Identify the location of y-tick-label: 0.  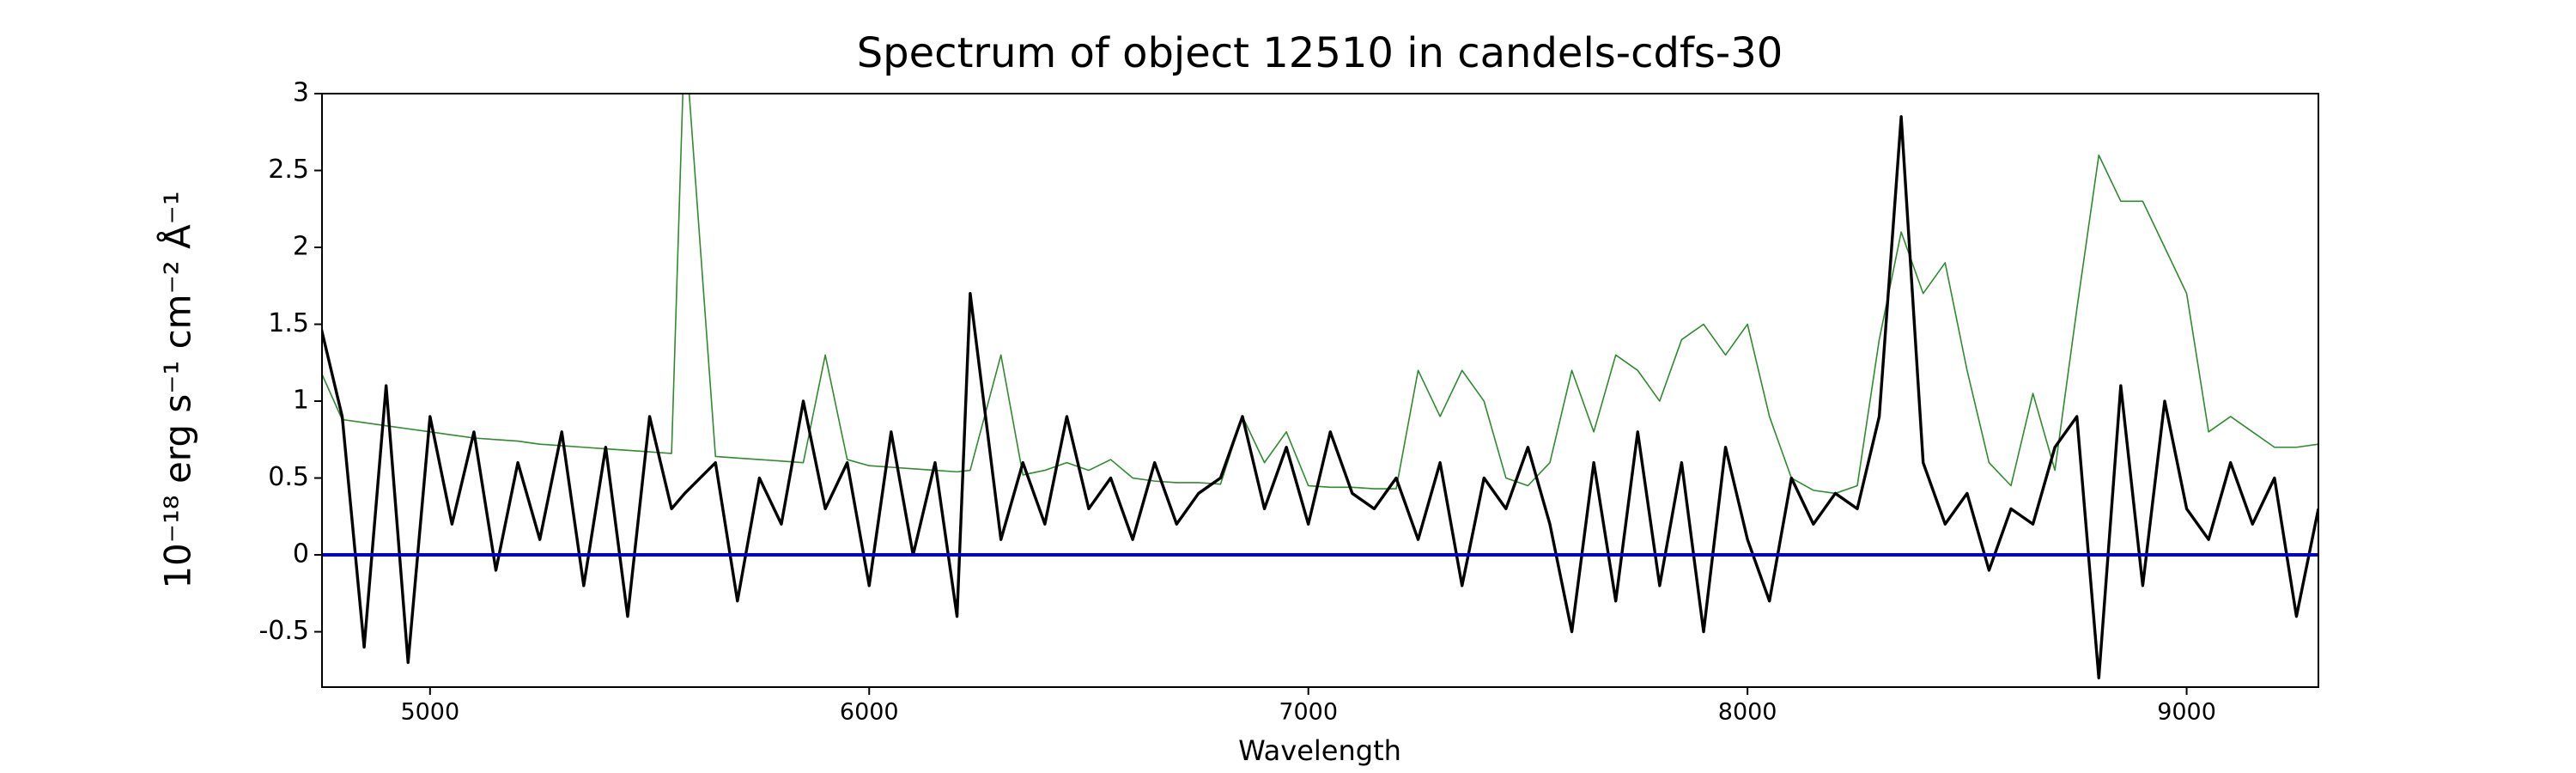
(301, 554).